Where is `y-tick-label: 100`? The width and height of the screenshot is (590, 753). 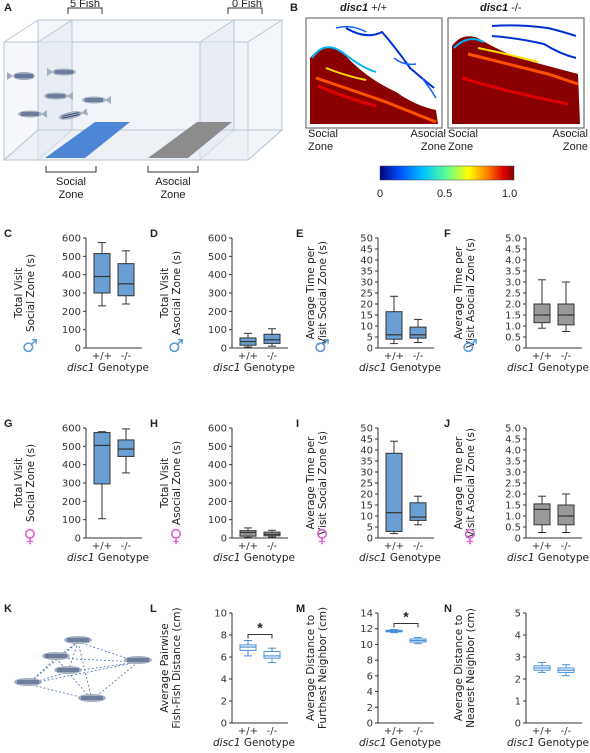
y-tick-label: 100 is located at coordinates (71, 520).